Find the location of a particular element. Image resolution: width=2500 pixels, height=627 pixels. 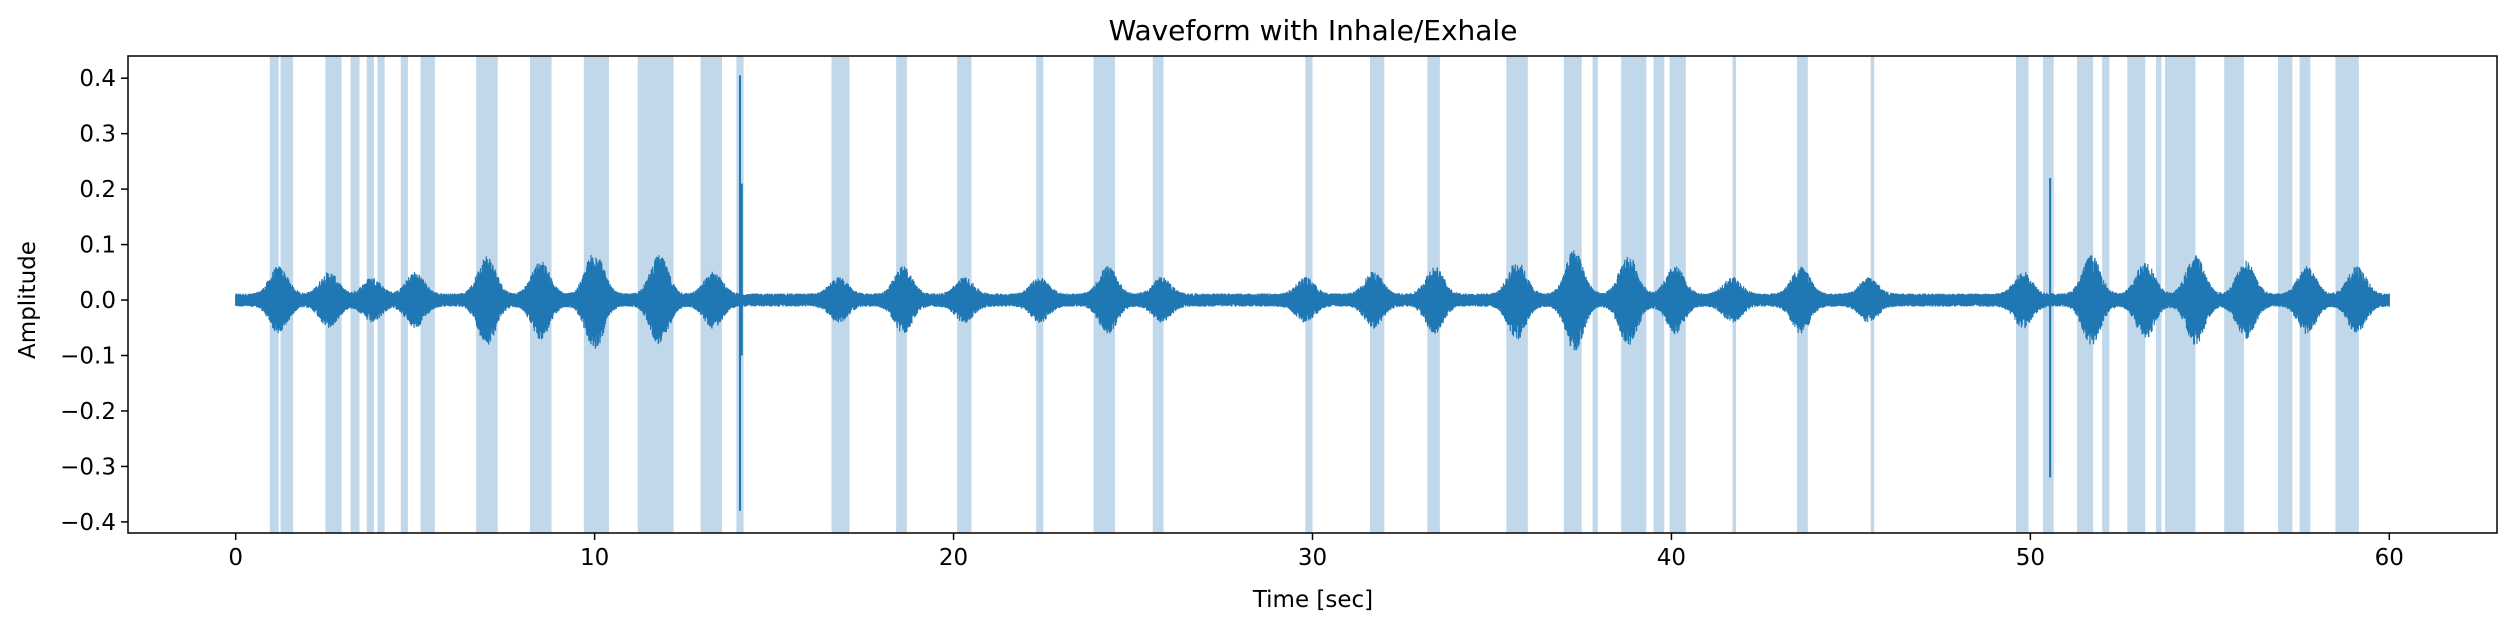

y-tick-label: 0.2 is located at coordinates (97, 190).